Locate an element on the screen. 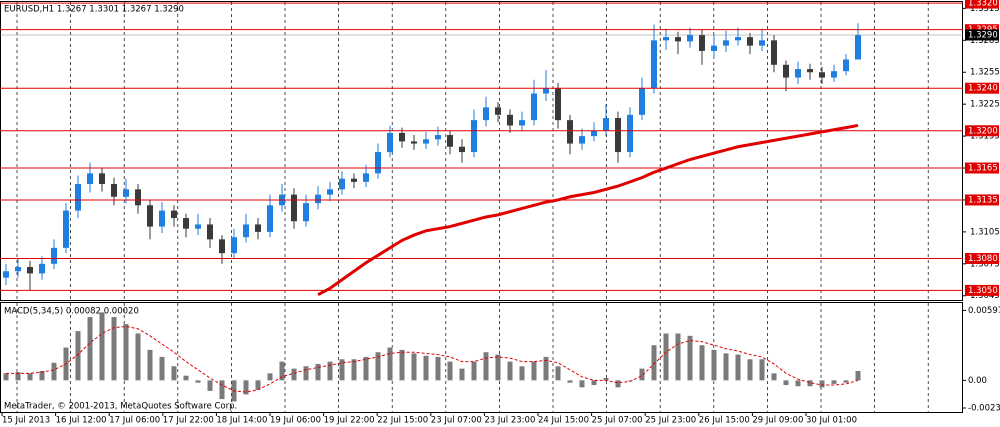  x-tick-label: 19 Jul 22:00 is located at coordinates (349, 421).